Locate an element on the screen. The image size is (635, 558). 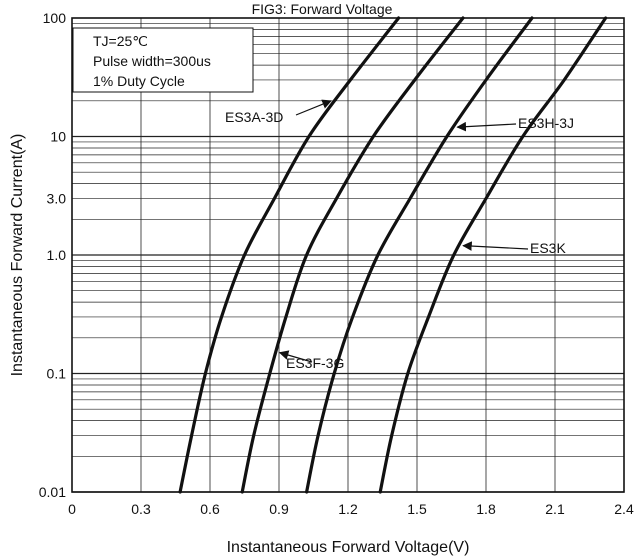
x-tick-label: 2.4 is located at coordinates (624, 509).